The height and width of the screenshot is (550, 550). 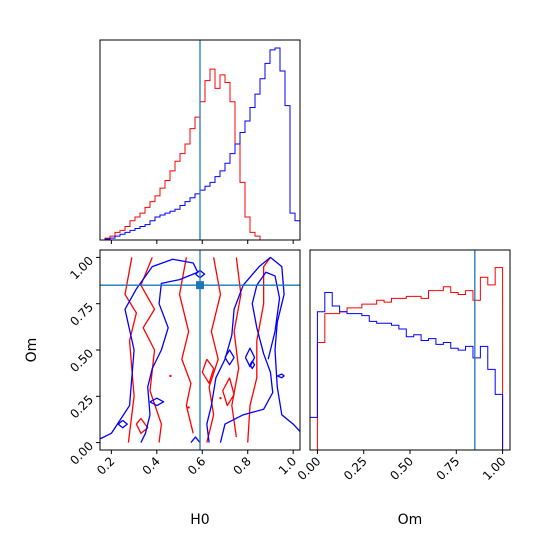 I want to click on contour-y-tick-label: 1.00, so click(x=81, y=268).